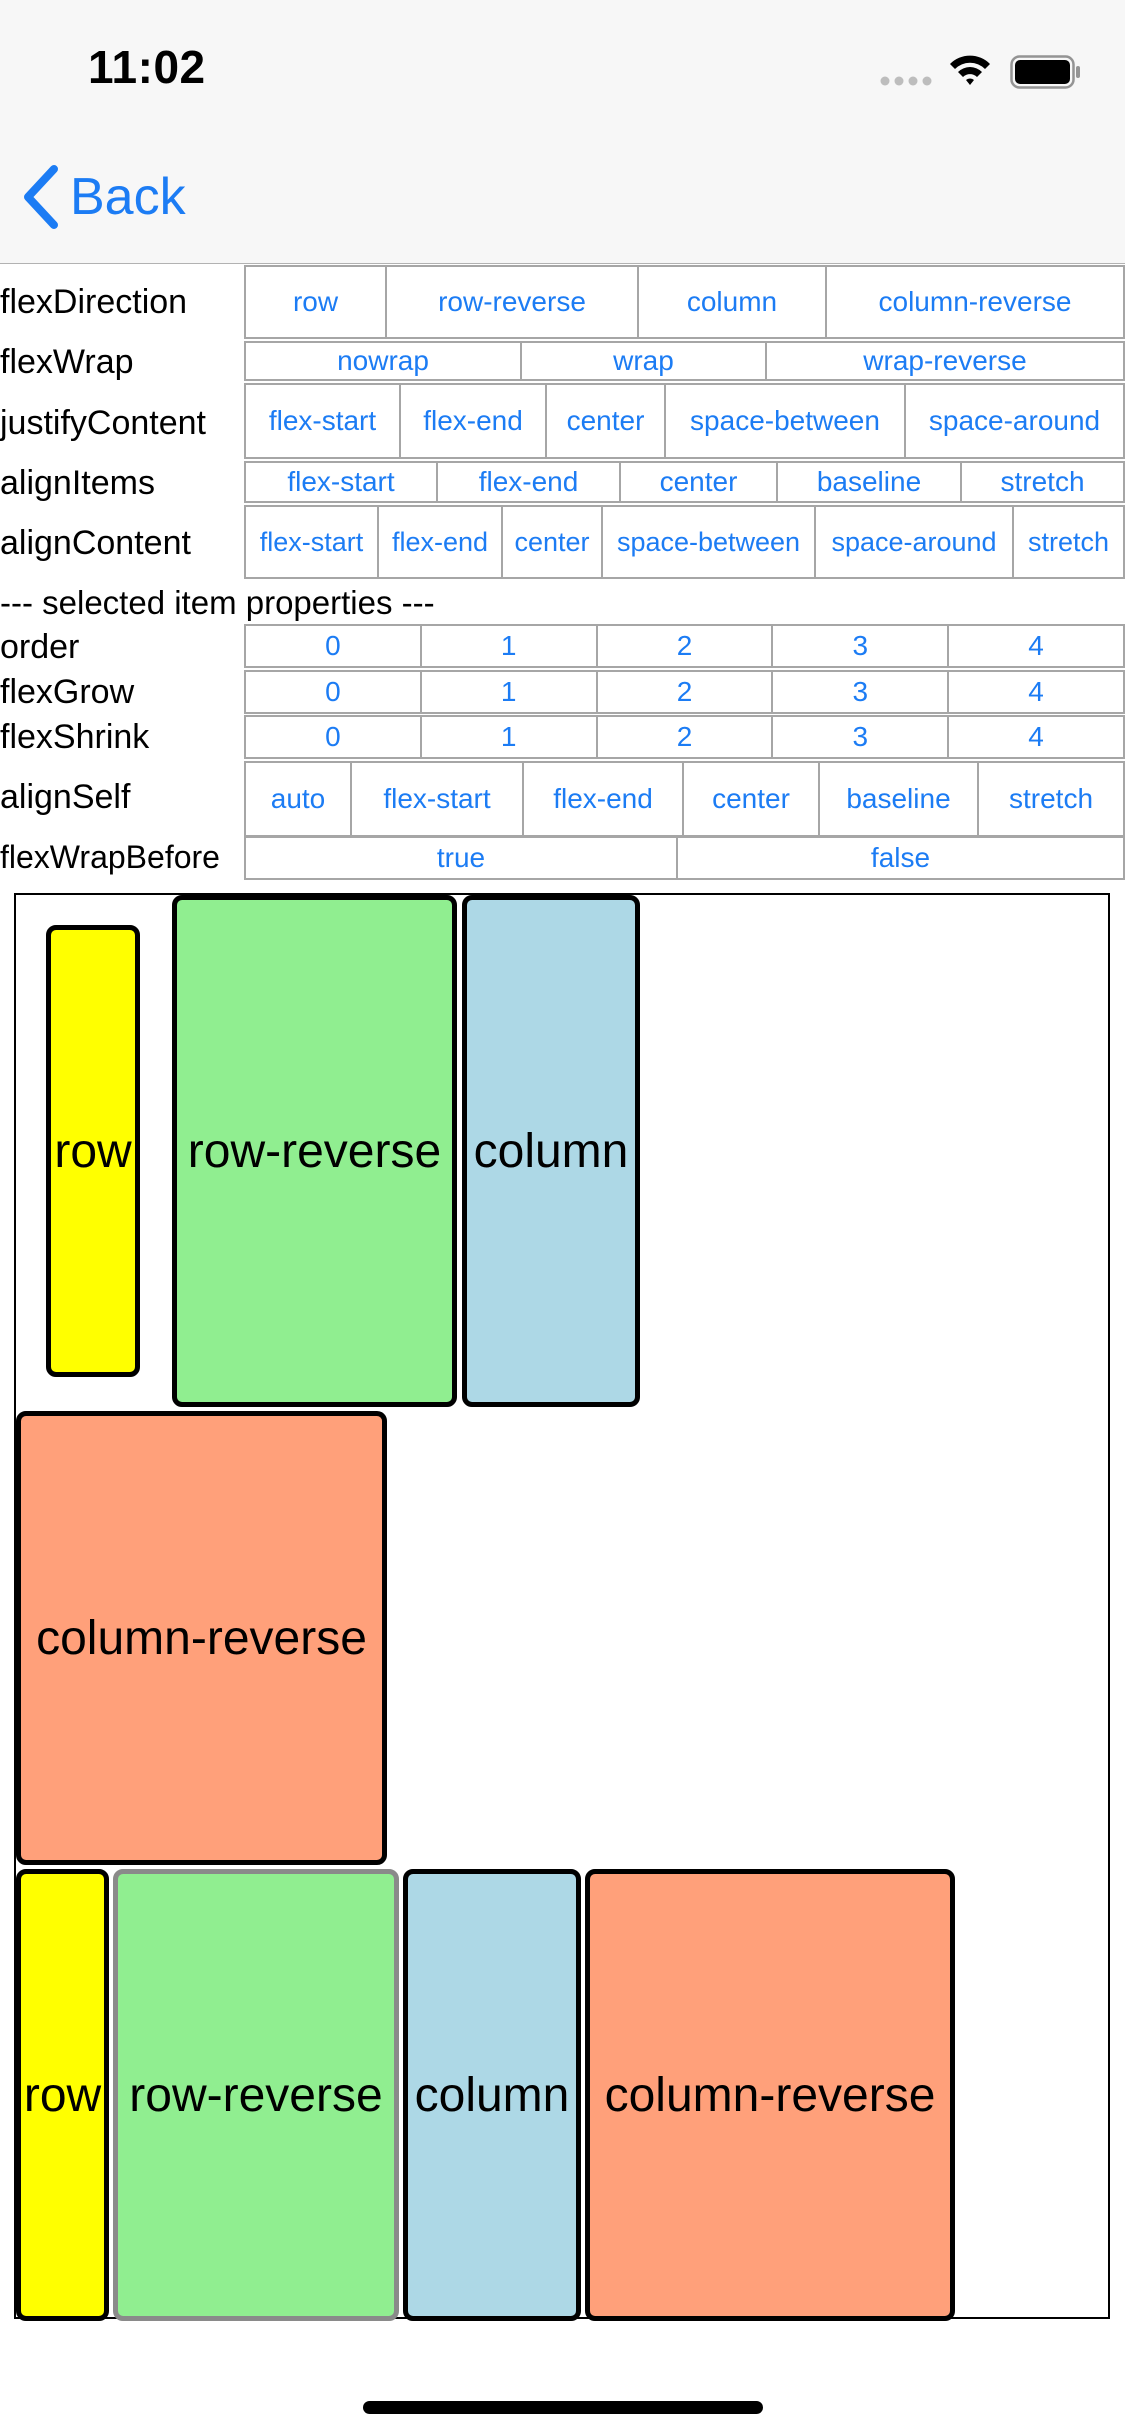 This screenshot has width=1125, height=2436. I want to click on back-label: Back, so click(128, 197).